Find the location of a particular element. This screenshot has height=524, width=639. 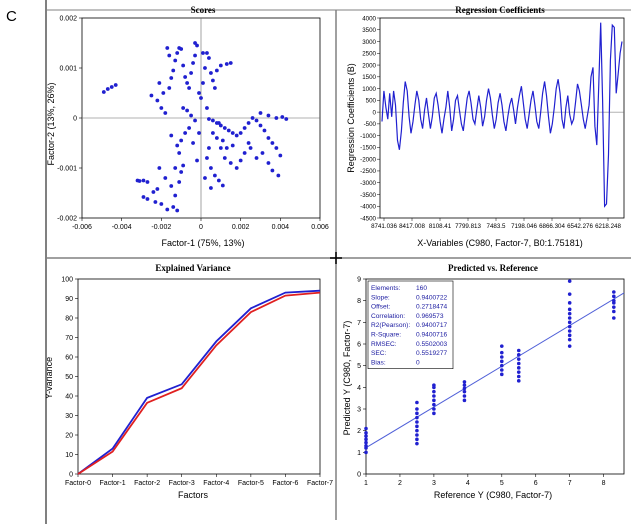

regression-ytick-label: -3000 is located at coordinates (368, 183).